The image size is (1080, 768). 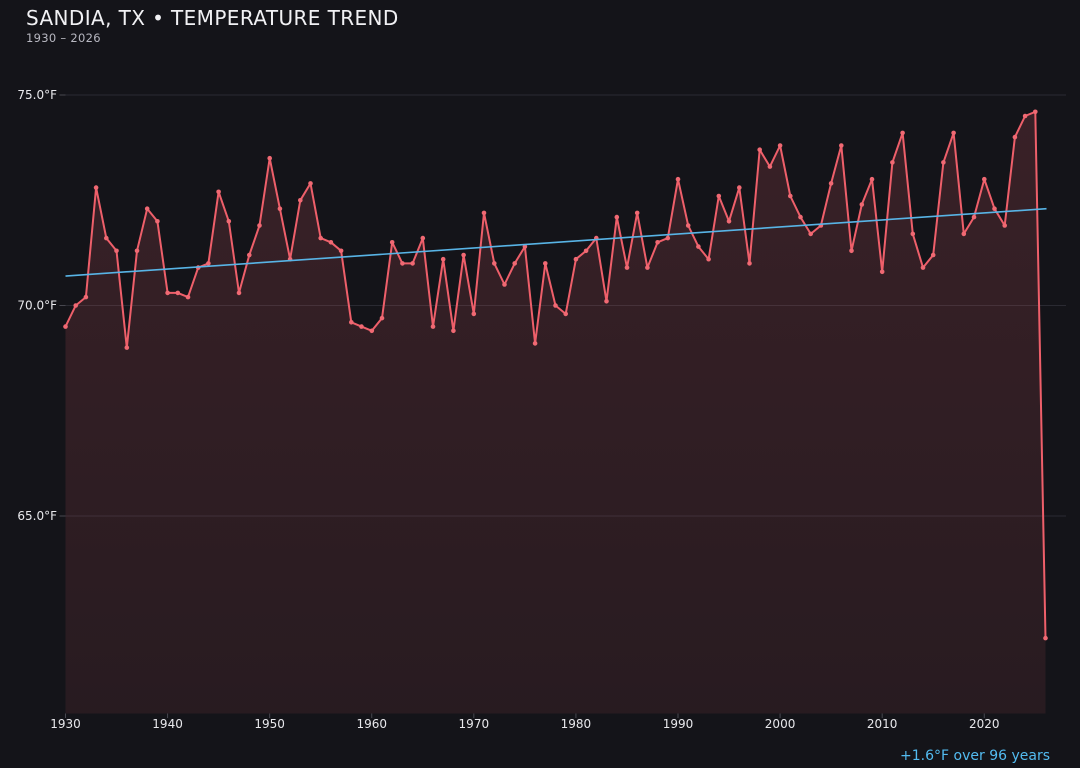 I want to click on trend-annotation: +1.6°F over 96 years, so click(x=975, y=756).